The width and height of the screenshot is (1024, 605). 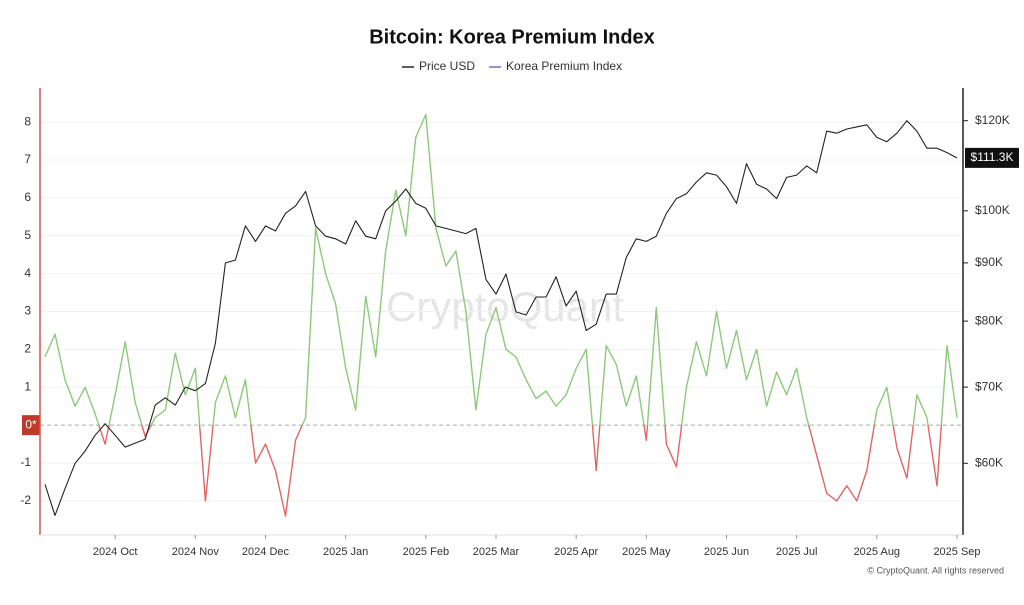 I want to click on y-tick-label: 2, so click(x=27, y=349).